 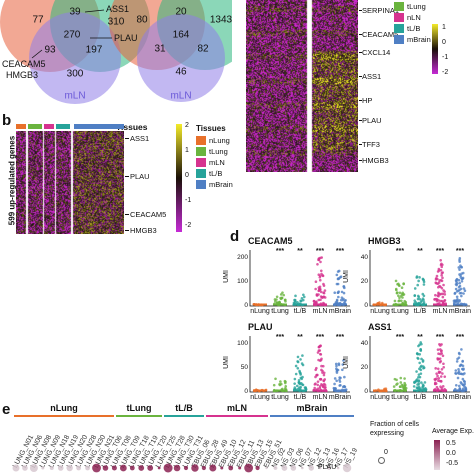 I want to click on panel-b-legend-label: mLN, so click(x=217, y=162).